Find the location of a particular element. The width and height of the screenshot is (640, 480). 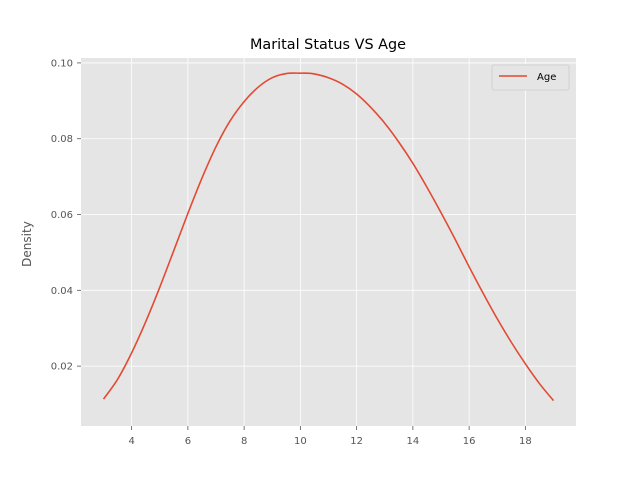

y-tick-label: 0.02 is located at coordinates (62, 367).